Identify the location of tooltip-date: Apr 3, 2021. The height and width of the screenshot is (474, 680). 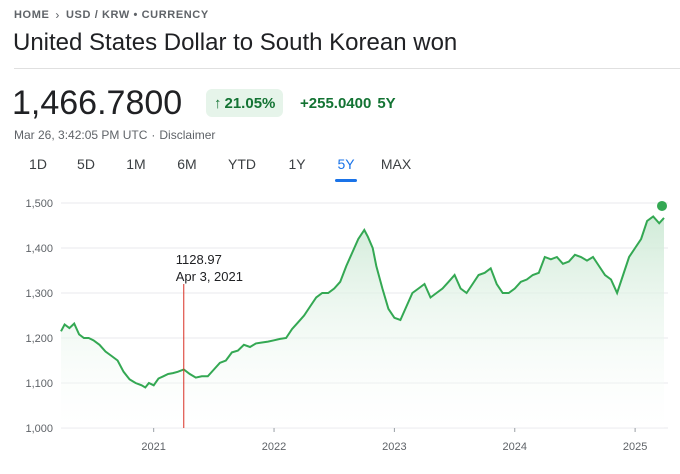
(209, 276).